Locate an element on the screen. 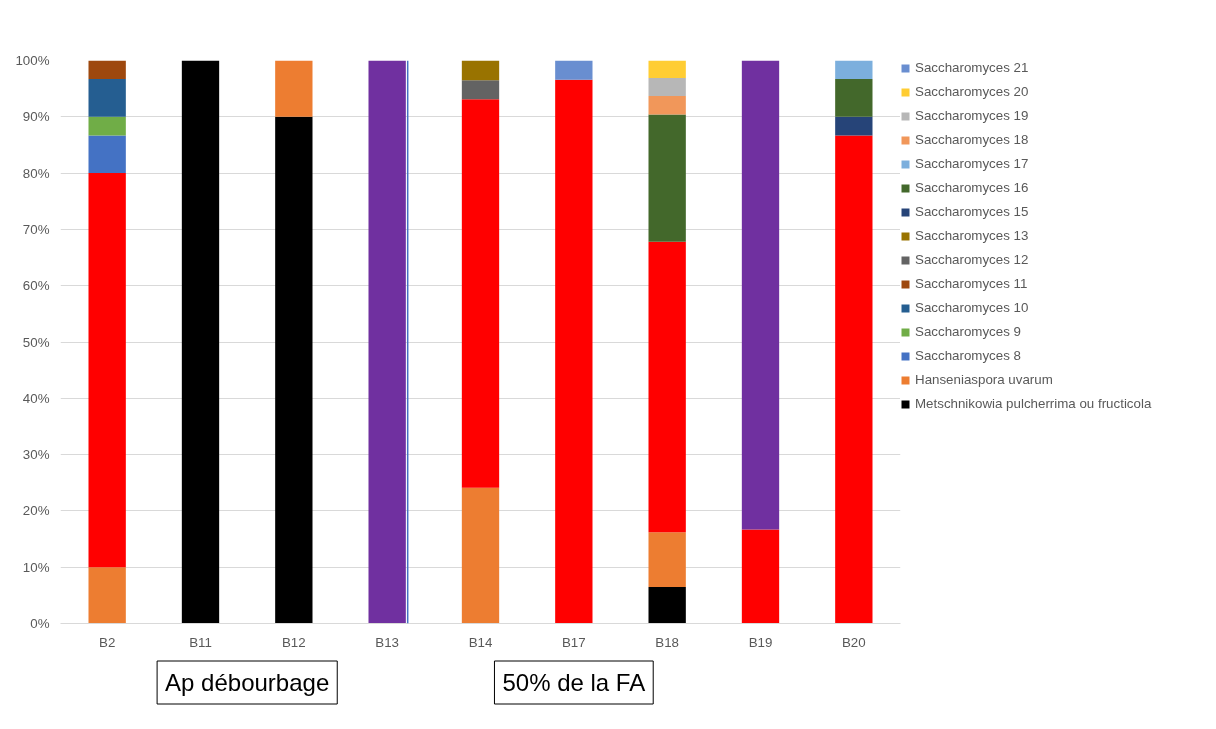 Image resolution: width=1216 pixels, height=729 pixels. legend-label: Saccharomyces 15 is located at coordinates (972, 211).